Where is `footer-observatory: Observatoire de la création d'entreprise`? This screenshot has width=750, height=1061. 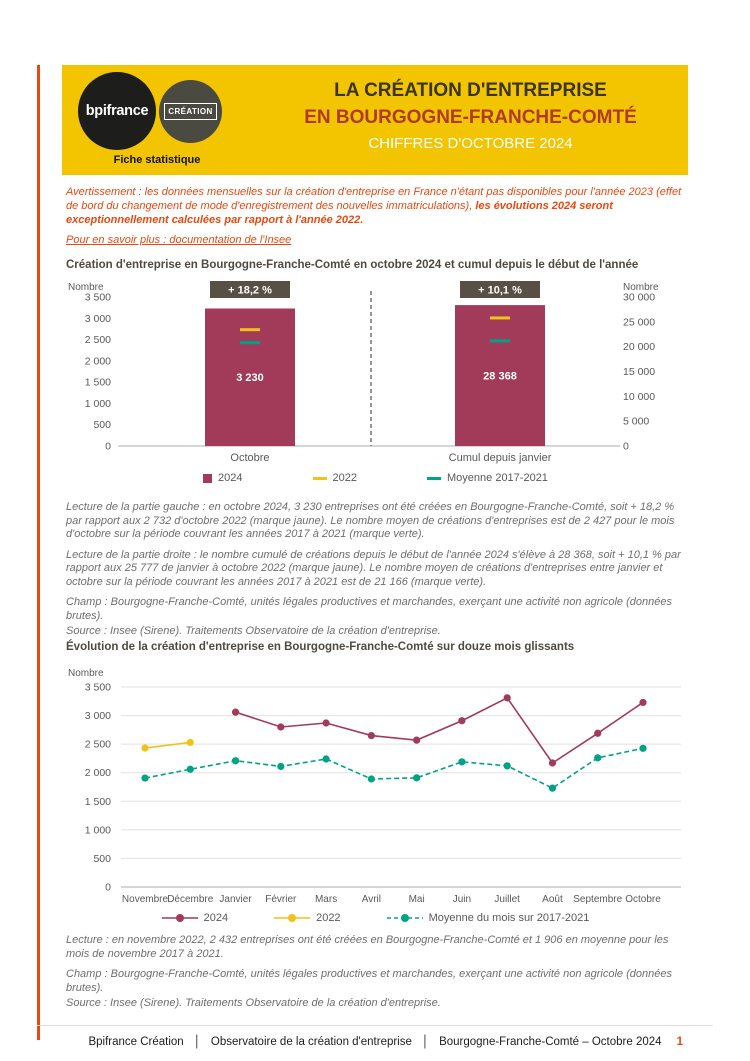 footer-observatory: Observatoire de la création d'entreprise is located at coordinates (311, 1042).